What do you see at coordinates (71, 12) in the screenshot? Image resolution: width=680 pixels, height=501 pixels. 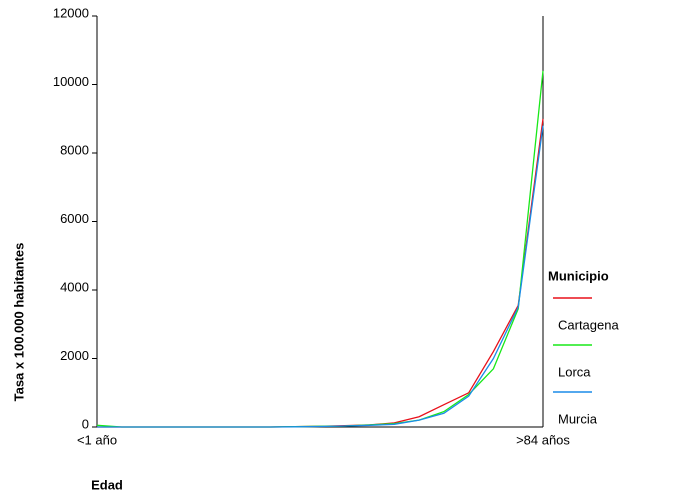 I see `y-tick-label: 12000` at bounding box center [71, 12].